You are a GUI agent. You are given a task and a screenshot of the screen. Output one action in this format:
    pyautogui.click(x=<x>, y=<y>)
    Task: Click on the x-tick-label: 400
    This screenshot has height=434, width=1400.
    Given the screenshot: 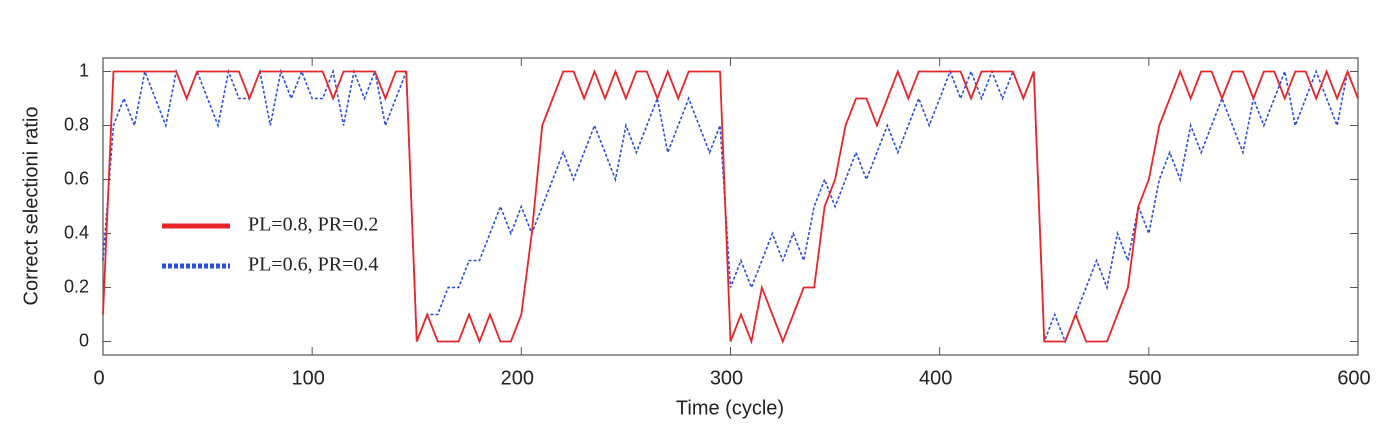 What is the action you would take?
    pyautogui.click(x=935, y=378)
    